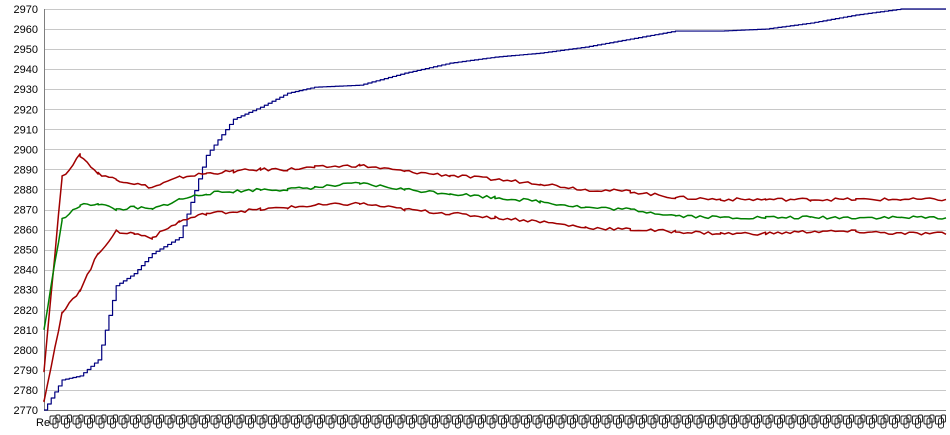 Image resolution: width=950 pixels, height=435 pixels. Describe the element at coordinates (26, 150) in the screenshot. I see `y-tick-label-2900: 2900` at that location.